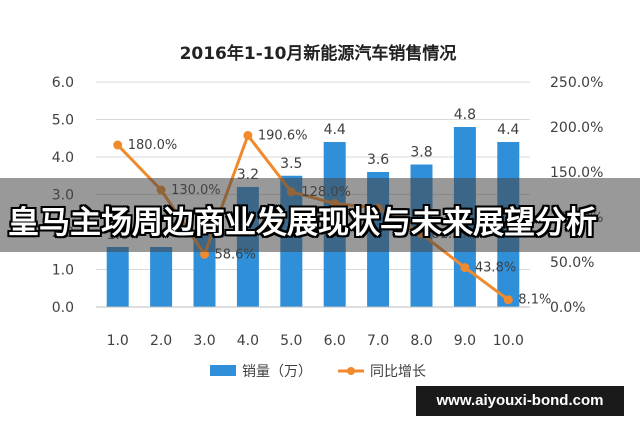 The height and width of the screenshot is (426, 640). Describe the element at coordinates (204, 341) in the screenshot. I see `x-tick-label: 3.0` at that location.